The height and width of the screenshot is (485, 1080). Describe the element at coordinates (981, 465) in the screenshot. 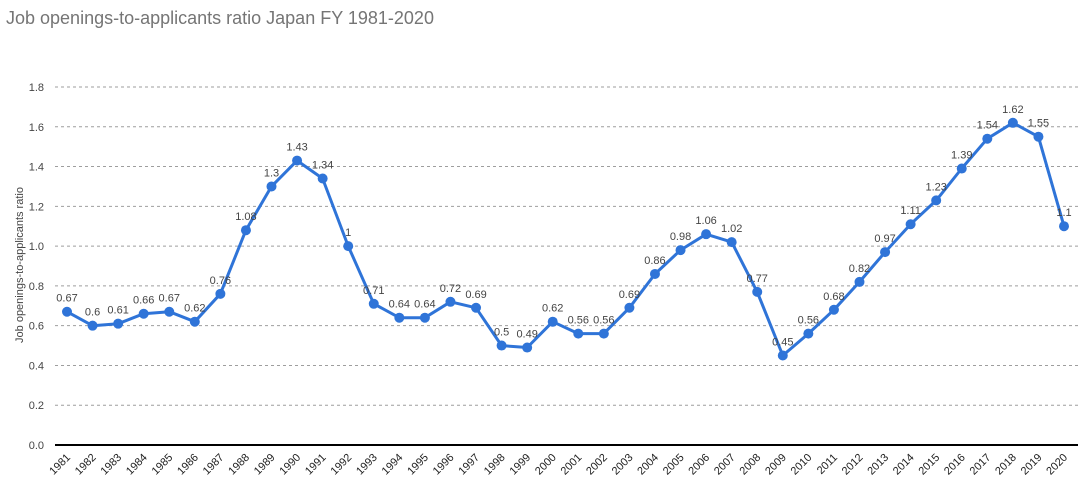

I see `x-tick-label: 2017` at that location.